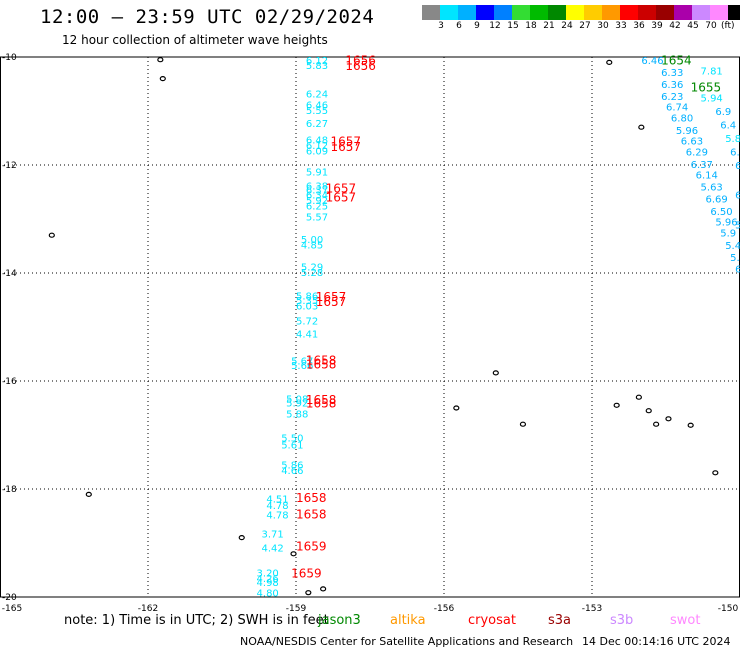 Image resolution: width=740 pixels, height=650 pixels. What do you see at coordinates (459, 26) in the screenshot?
I see `colorbar-label: 6` at bounding box center [459, 26].